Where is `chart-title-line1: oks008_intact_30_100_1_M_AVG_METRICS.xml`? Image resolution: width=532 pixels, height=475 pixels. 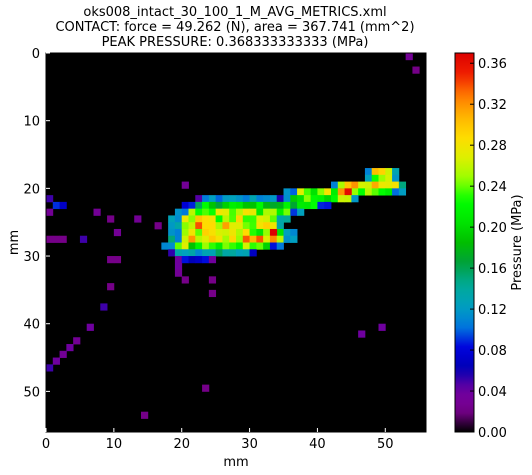
chart-title-line1: oks008_intact_30_100_1_M_AVG_METRICS.xml is located at coordinates (235, 12).